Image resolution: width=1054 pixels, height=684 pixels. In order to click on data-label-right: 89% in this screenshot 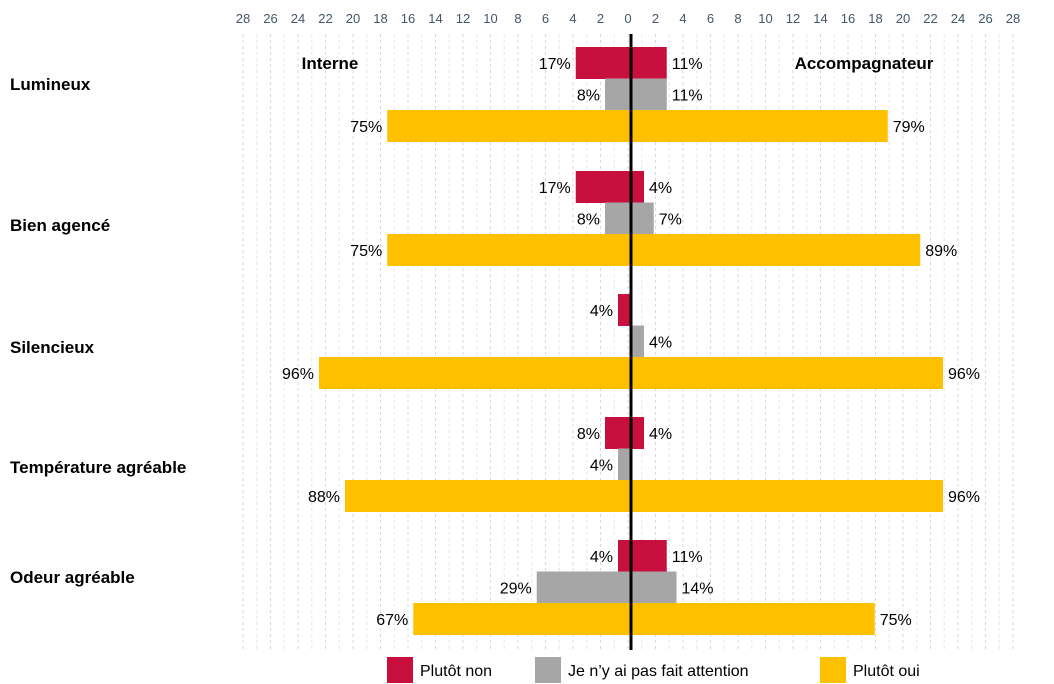, I will do `click(941, 251)`.